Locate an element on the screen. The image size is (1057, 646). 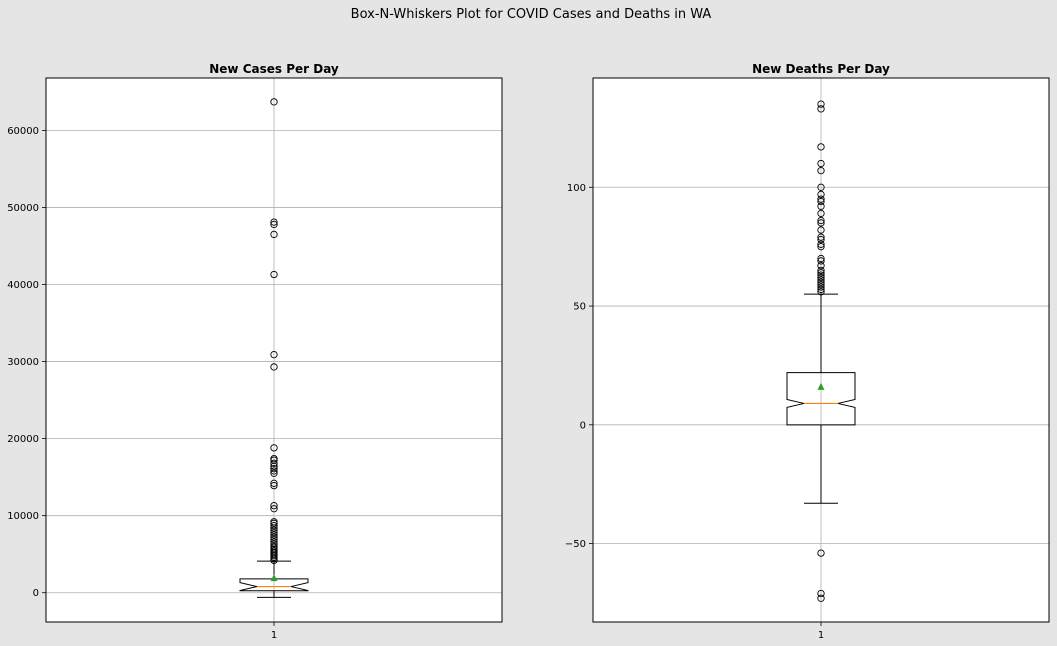
deaths-box is located at coordinates (821, 398).